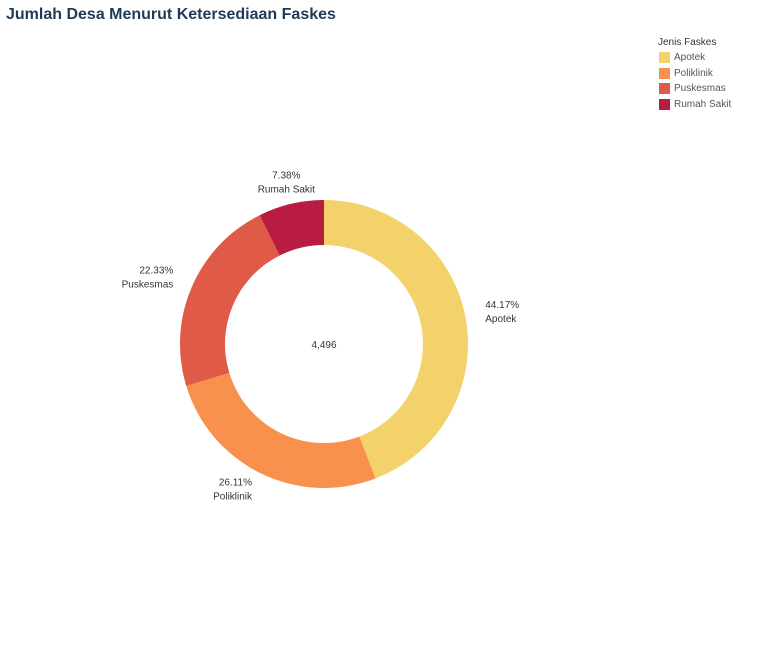  What do you see at coordinates (286, 189) in the screenshot?
I see `slice-category-label-rumah-sakit: Rumah Sakit` at bounding box center [286, 189].